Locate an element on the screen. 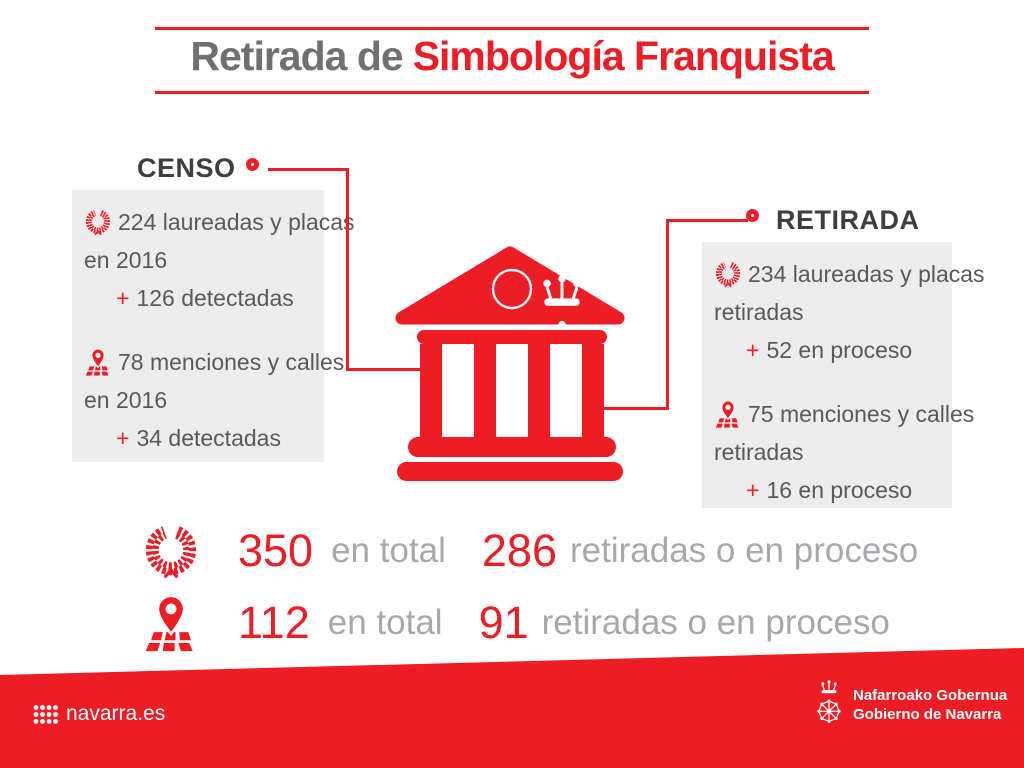 The width and height of the screenshot is (1024, 768). page-title: Retirada de Simbología Franquista is located at coordinates (512, 56).